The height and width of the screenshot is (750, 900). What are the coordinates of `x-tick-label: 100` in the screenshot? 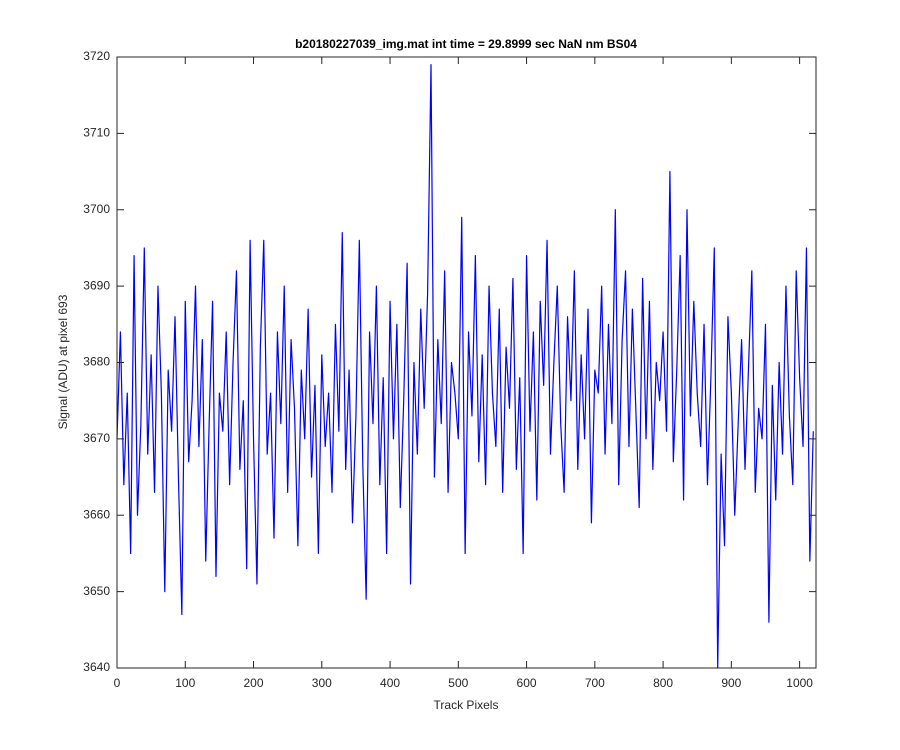 It's located at (185, 683).